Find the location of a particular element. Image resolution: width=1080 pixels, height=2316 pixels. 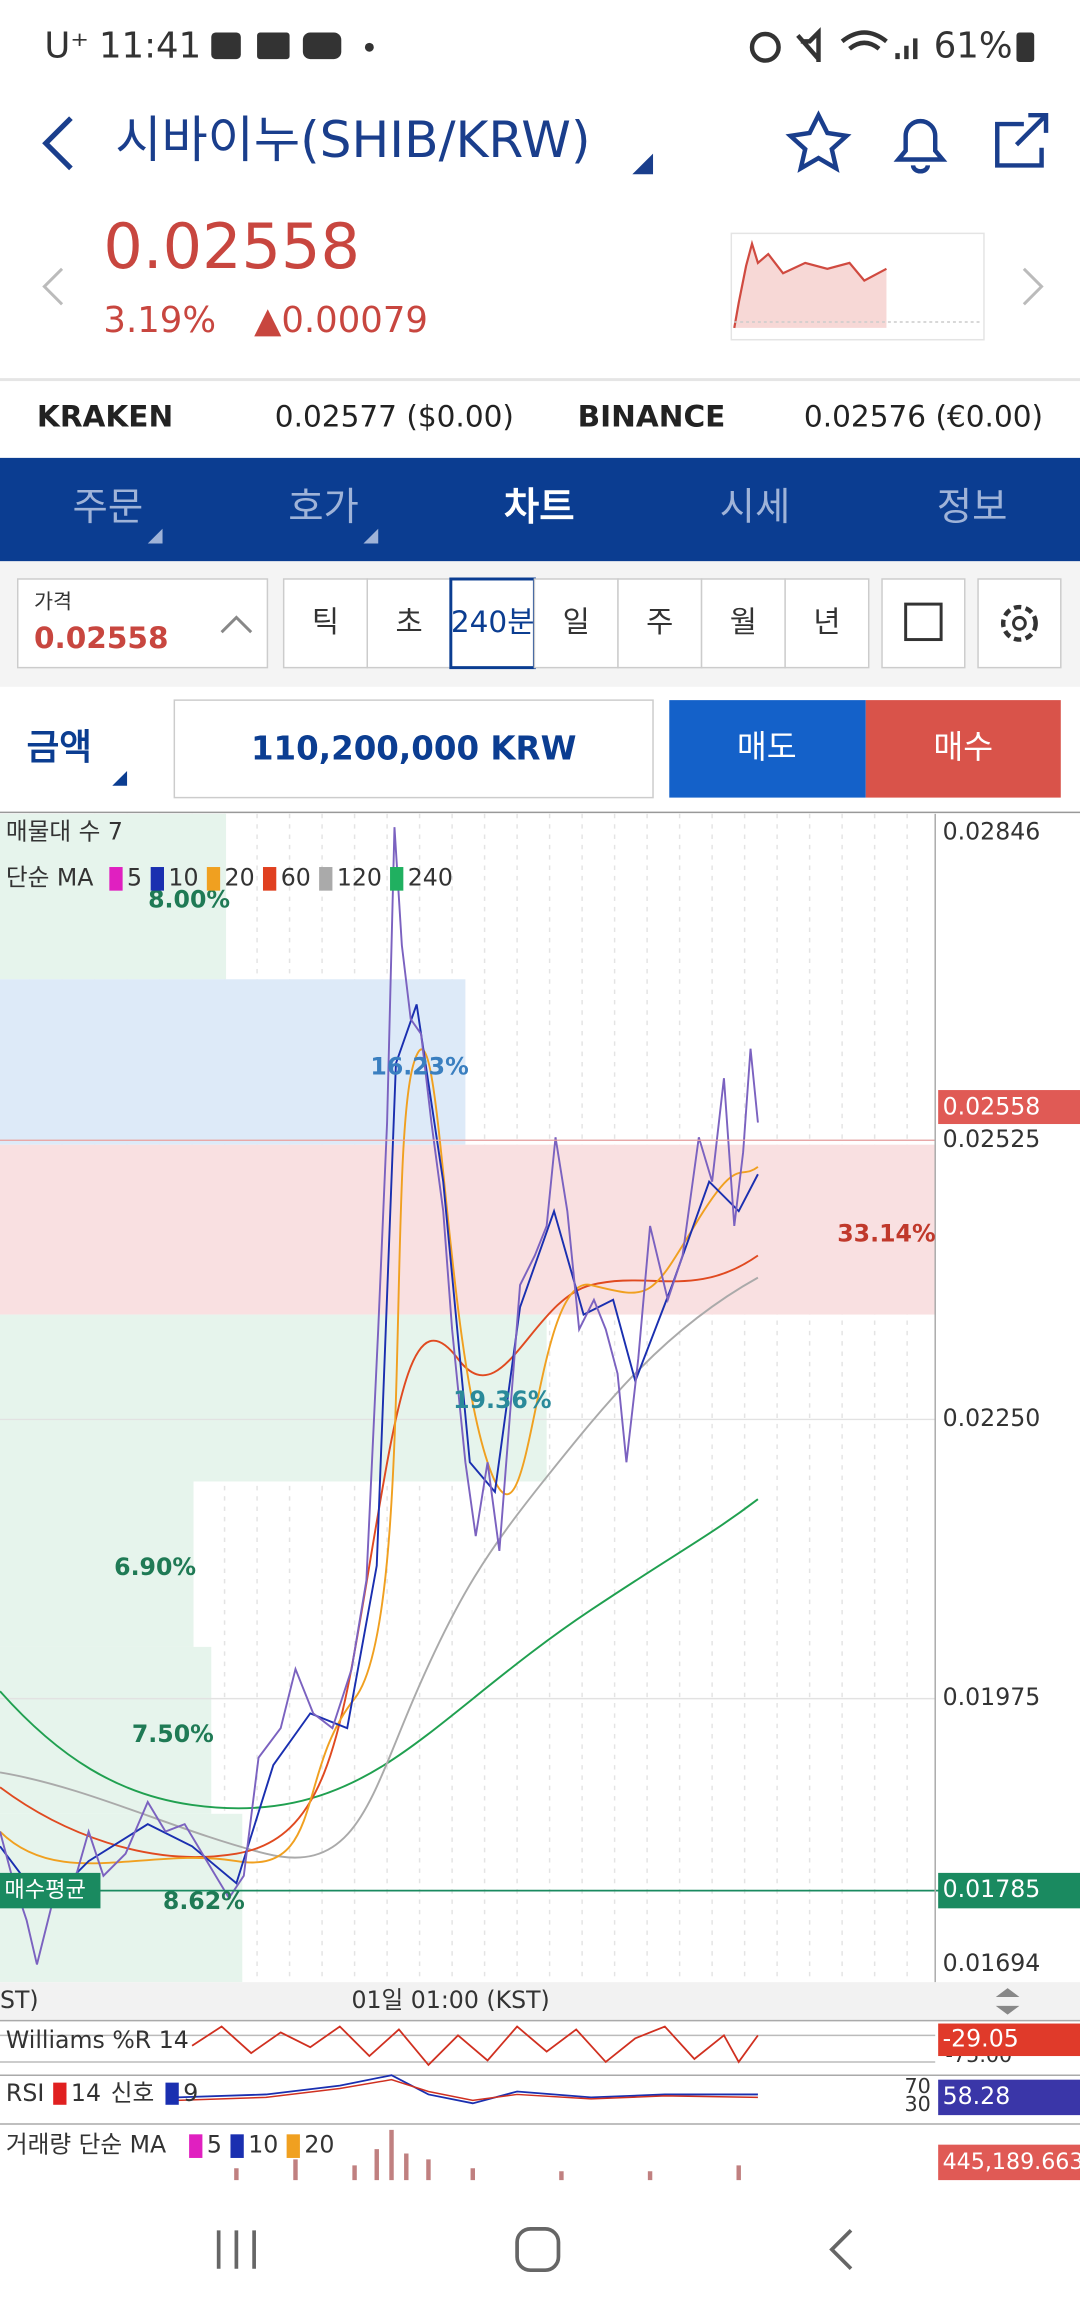

volume-label: 거래량 단순 MA is located at coordinates (86, 2145).